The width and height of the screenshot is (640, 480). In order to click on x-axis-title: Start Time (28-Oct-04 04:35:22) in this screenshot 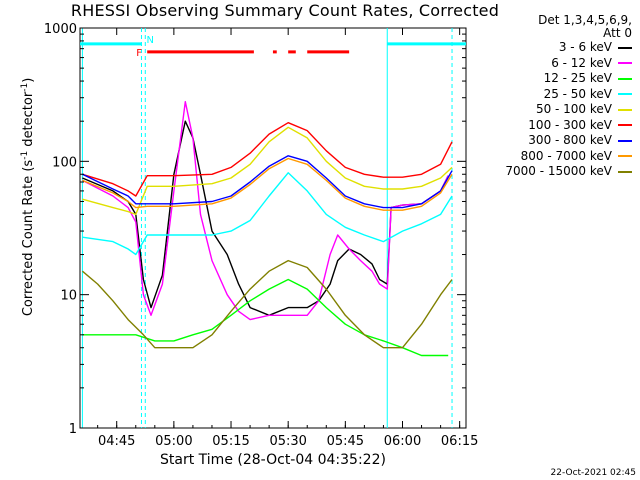, I will do `click(273, 460)`.